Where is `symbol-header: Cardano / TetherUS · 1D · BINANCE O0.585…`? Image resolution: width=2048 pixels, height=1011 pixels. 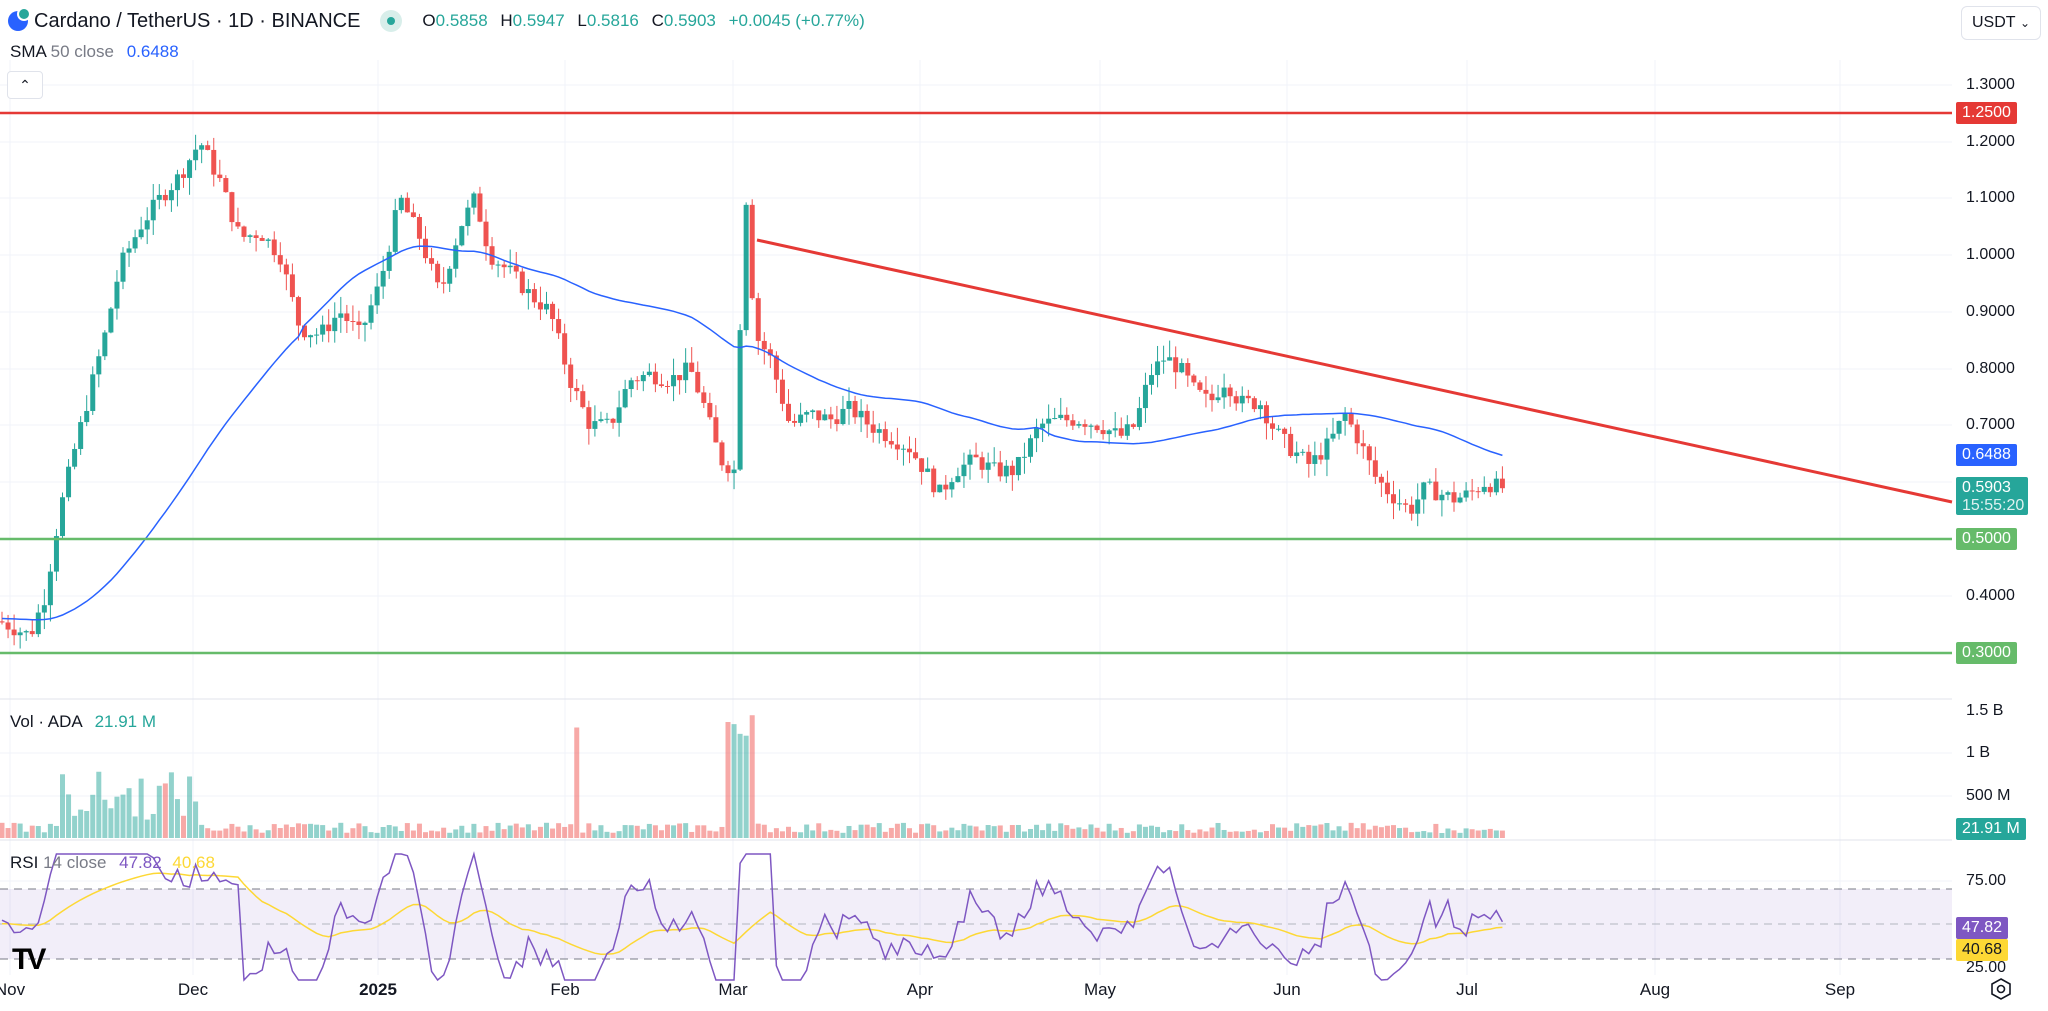 symbol-header: Cardano / TetherUS · 1D · BINANCE O0.585… is located at coordinates (436, 20).